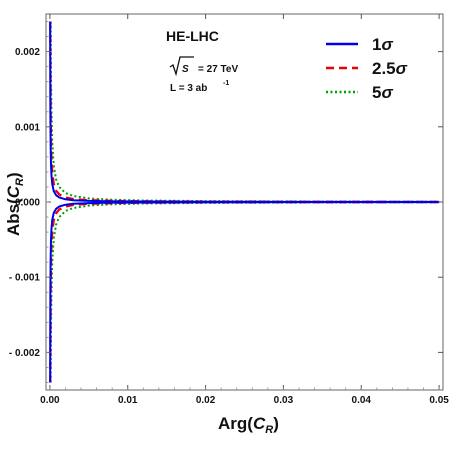  What do you see at coordinates (439, 400) in the screenshot?
I see `x-tick-label: 0.05` at bounding box center [439, 400].